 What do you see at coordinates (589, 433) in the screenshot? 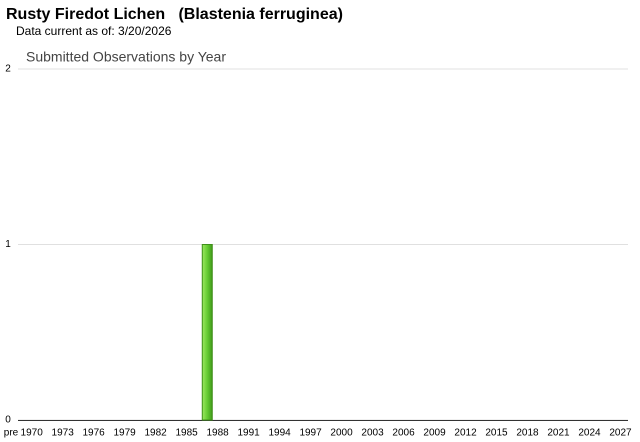
I see `x-tick-label: 2024` at bounding box center [589, 433].